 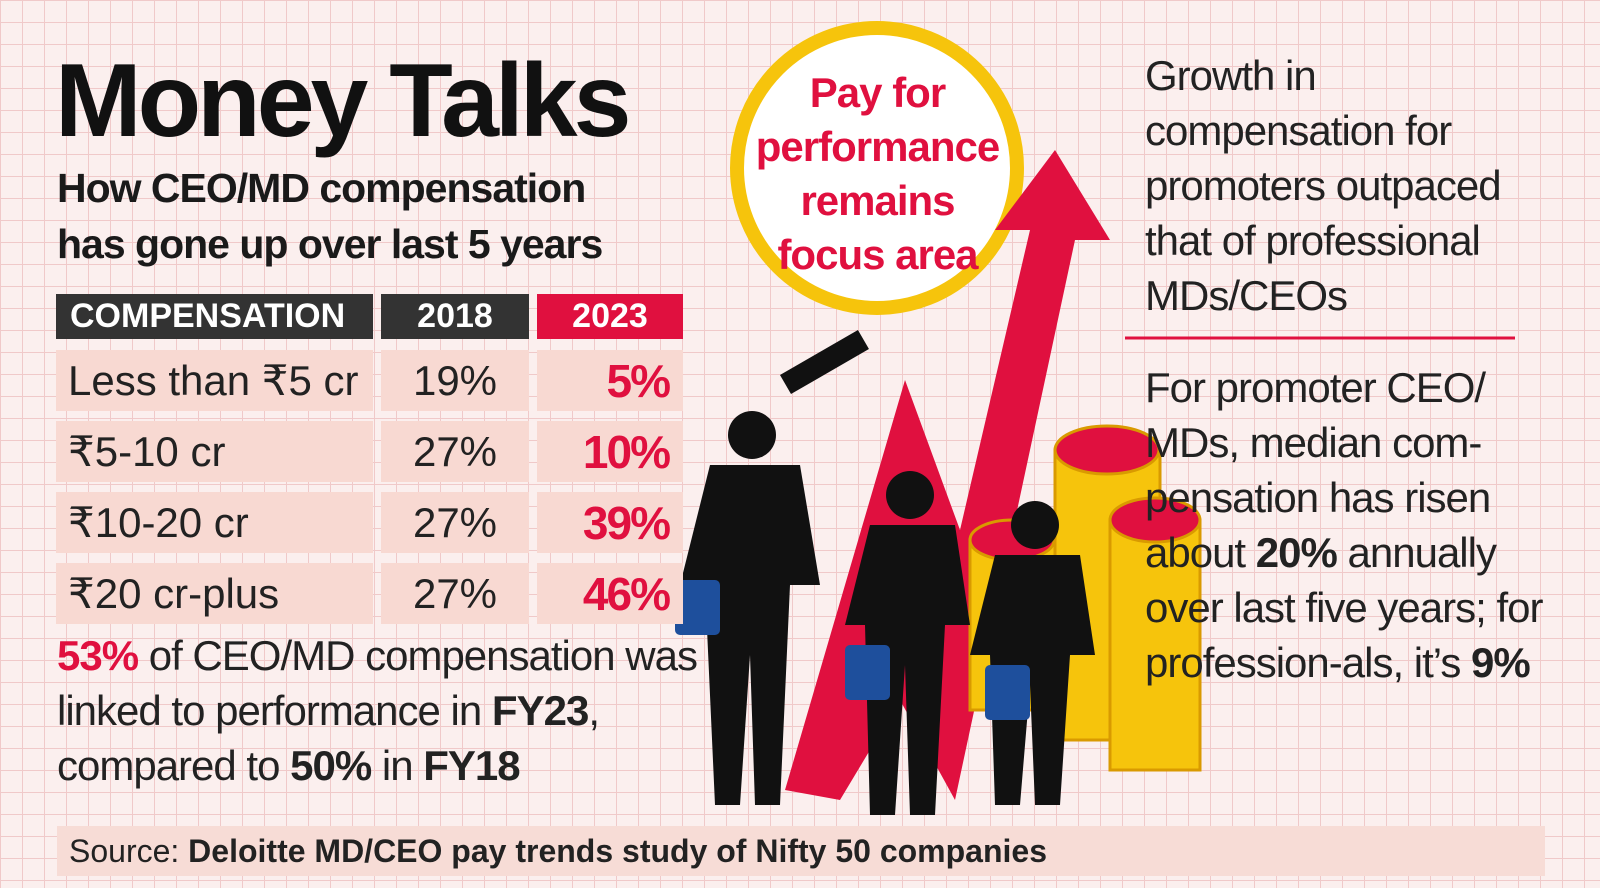 What do you see at coordinates (887, 572) in the screenshot?
I see `figures` at bounding box center [887, 572].